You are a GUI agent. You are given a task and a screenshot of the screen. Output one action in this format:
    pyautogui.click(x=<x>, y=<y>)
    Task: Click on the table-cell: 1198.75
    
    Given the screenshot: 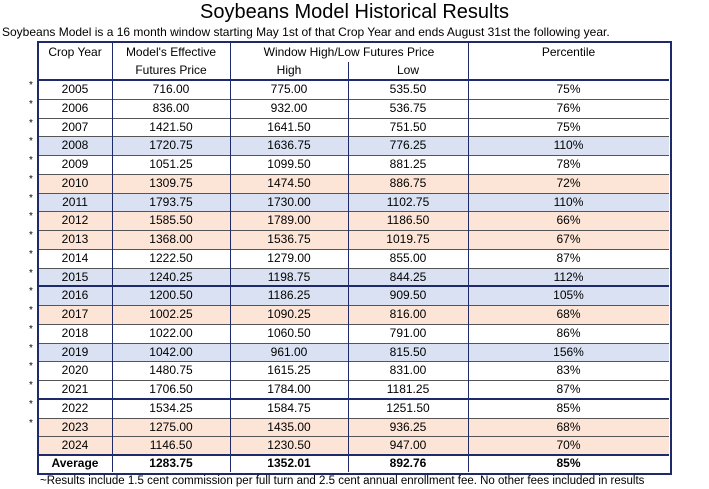 What is the action you would take?
    pyautogui.click(x=289, y=276)
    